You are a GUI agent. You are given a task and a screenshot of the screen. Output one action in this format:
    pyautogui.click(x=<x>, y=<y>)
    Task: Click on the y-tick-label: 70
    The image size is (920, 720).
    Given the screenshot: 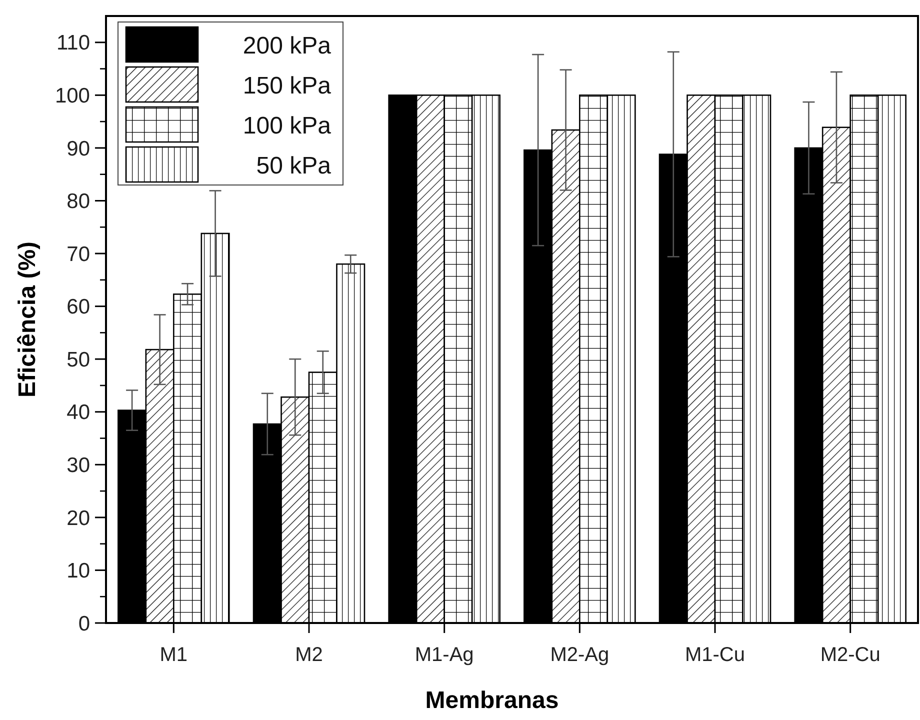 What is the action you would take?
    pyautogui.click(x=78, y=254)
    